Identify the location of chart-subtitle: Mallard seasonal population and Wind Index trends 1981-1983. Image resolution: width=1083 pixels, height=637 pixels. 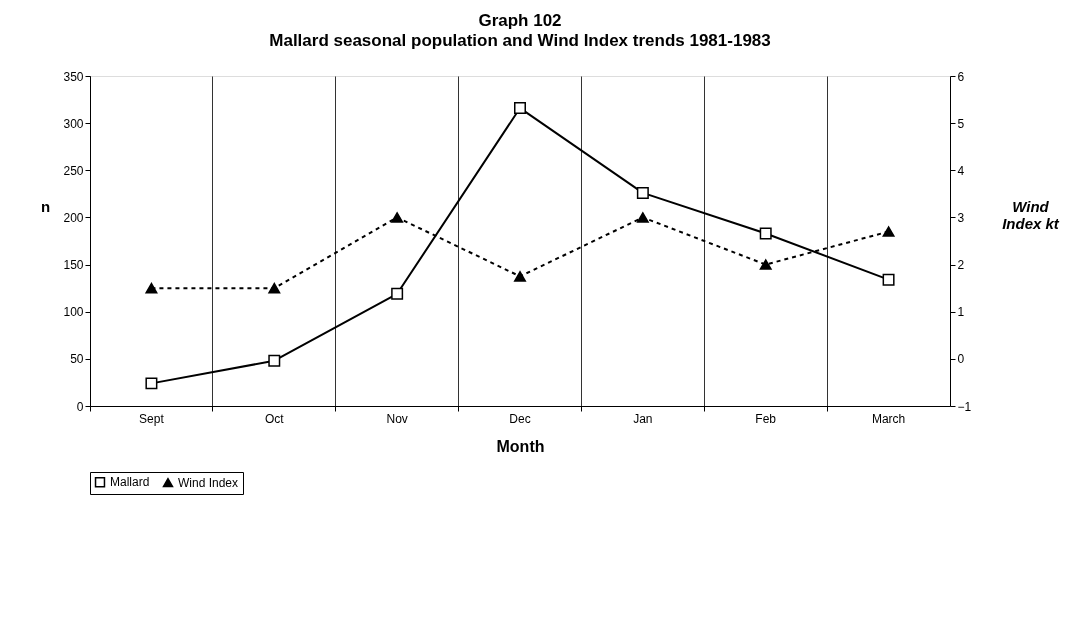
(520, 40).